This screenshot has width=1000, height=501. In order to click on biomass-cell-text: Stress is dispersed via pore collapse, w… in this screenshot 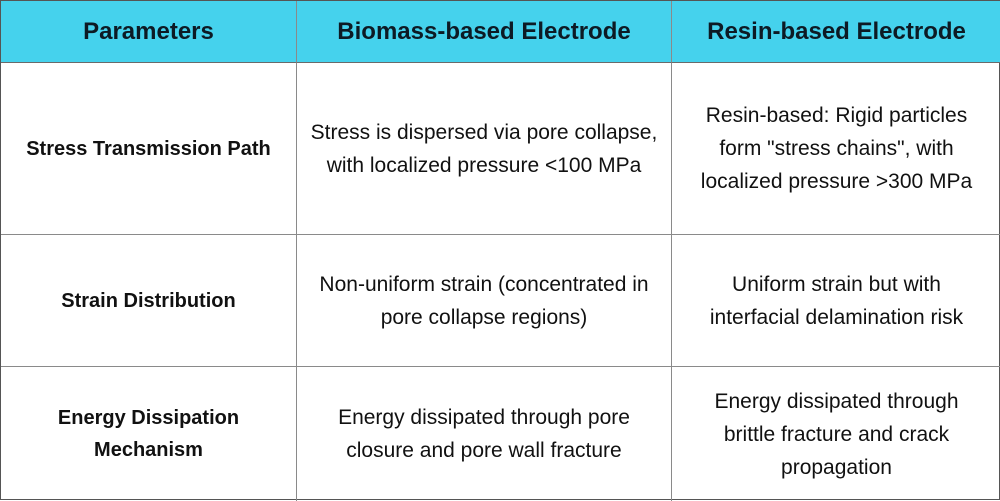, I will do `click(484, 148)`.